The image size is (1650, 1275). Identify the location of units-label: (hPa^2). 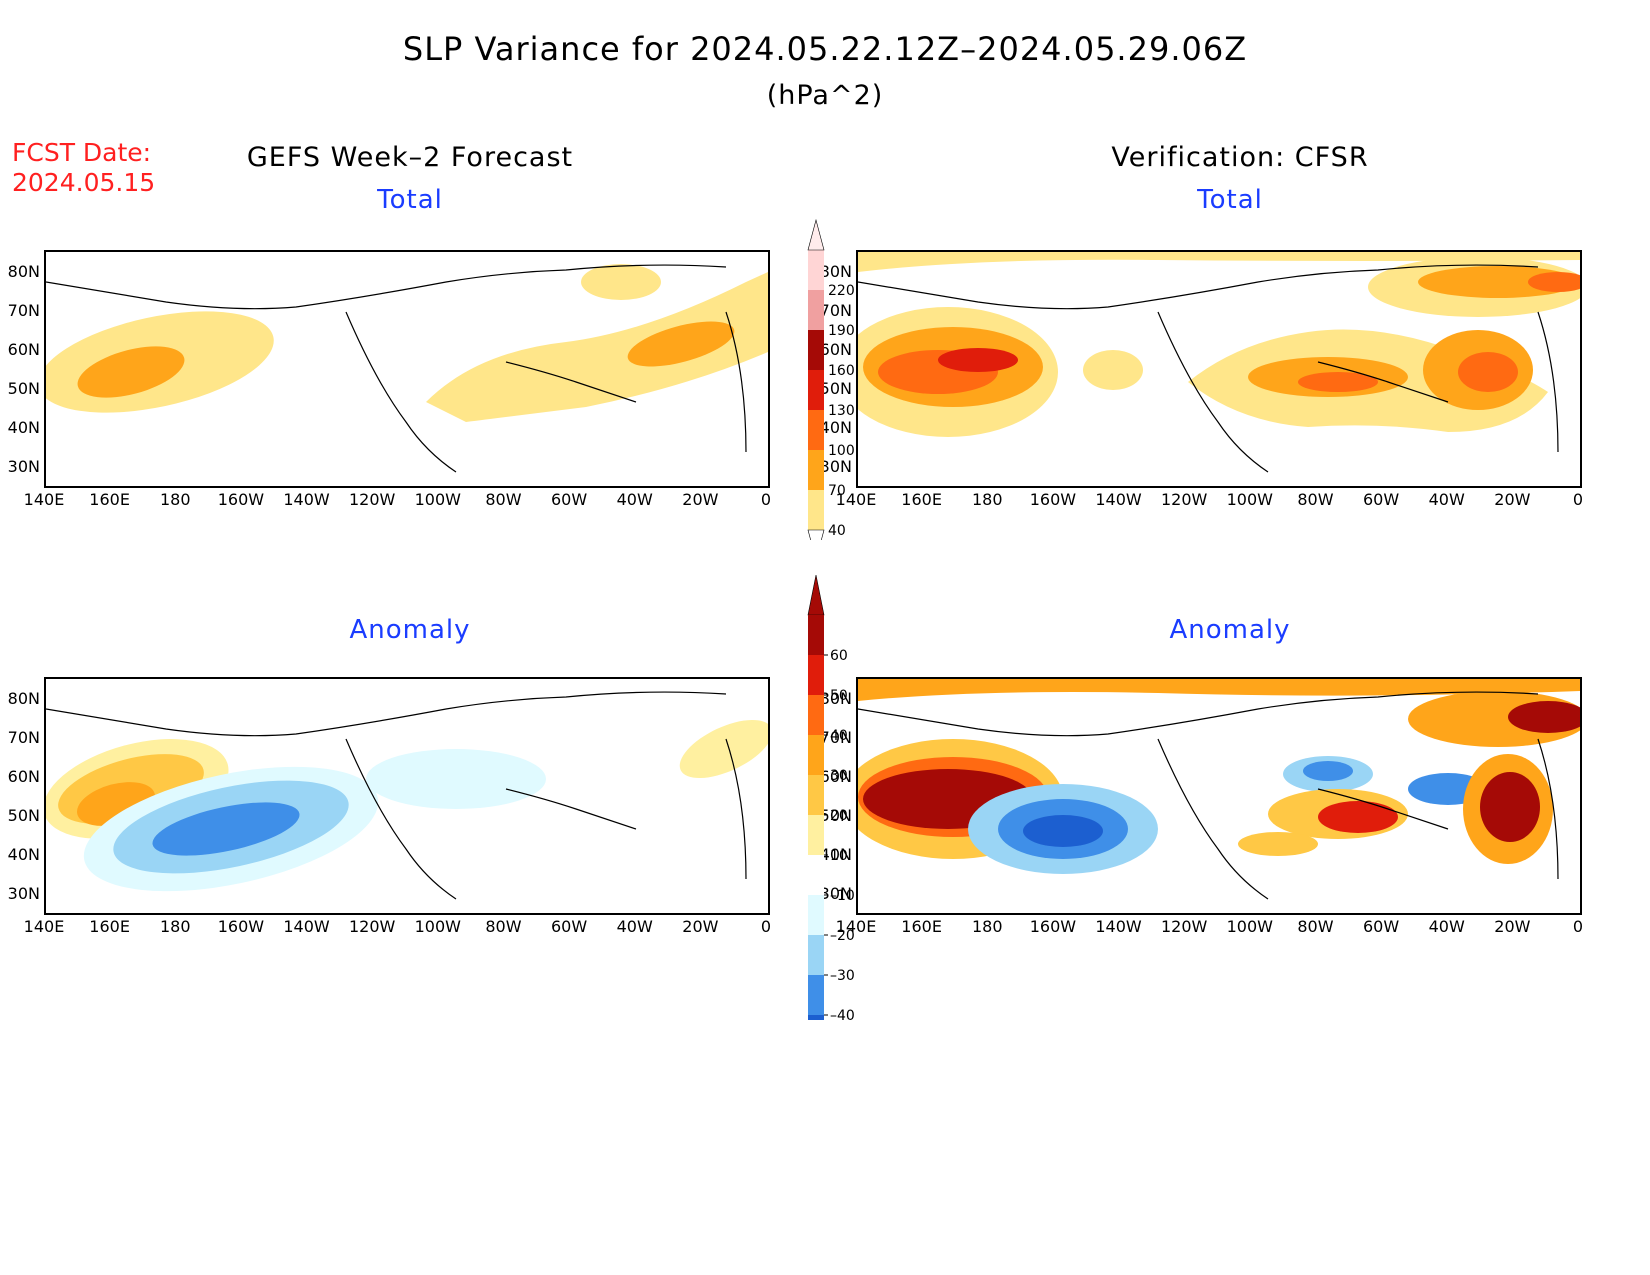
(825, 95).